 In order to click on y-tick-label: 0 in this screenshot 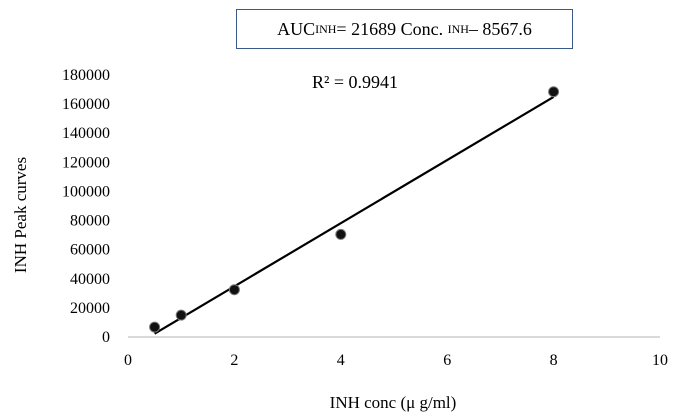, I will do `click(106, 337)`.